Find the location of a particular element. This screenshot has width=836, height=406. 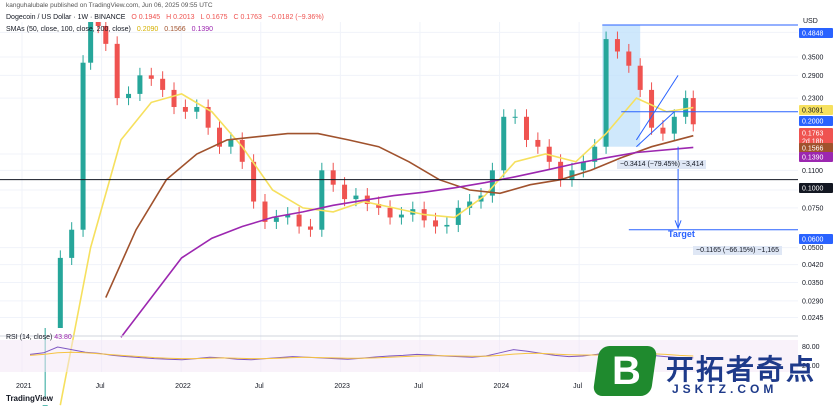

y-tick-label-5: 0.1100 is located at coordinates (812, 171).